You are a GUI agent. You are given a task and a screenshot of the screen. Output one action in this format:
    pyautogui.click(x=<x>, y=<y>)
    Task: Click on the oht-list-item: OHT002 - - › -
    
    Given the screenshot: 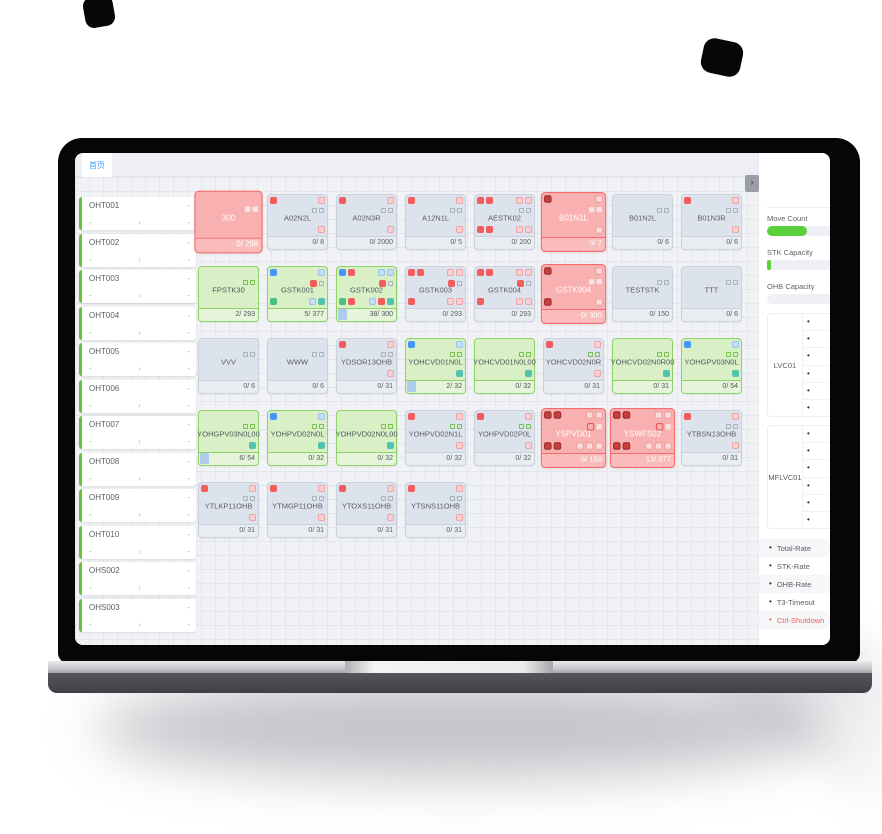 What is the action you would take?
    pyautogui.click(x=137, y=250)
    